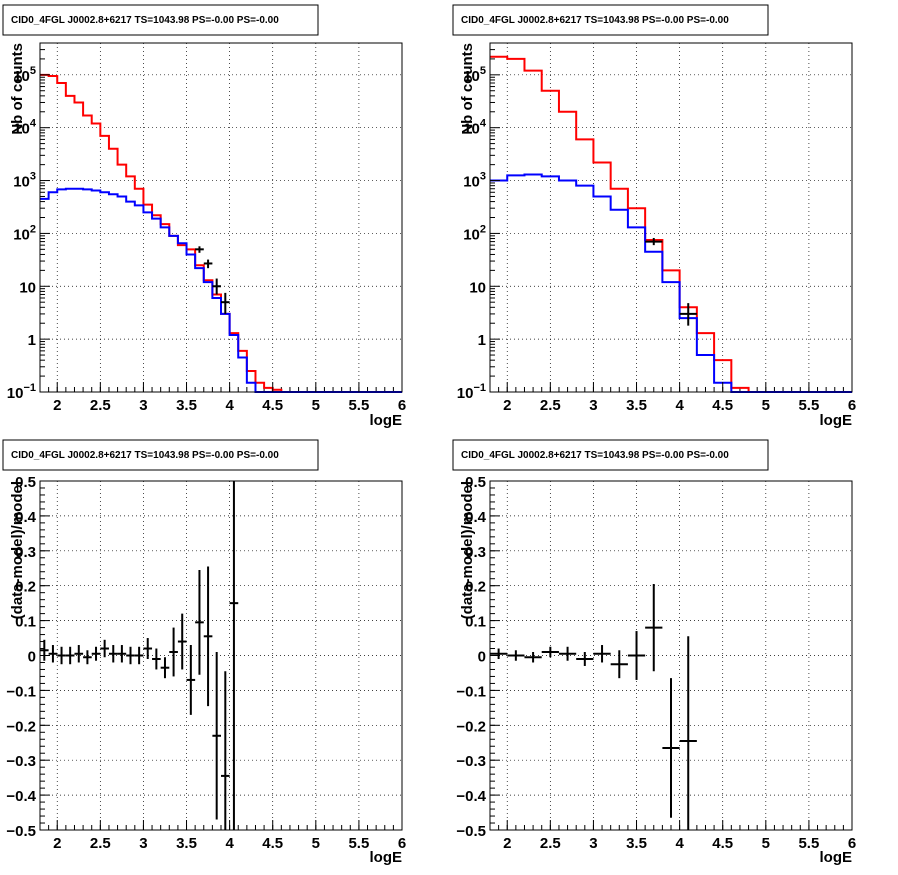 The image size is (898, 875). Describe the element at coordinates (679, 405) in the screenshot. I see `x-tick-label: 4` at that location.